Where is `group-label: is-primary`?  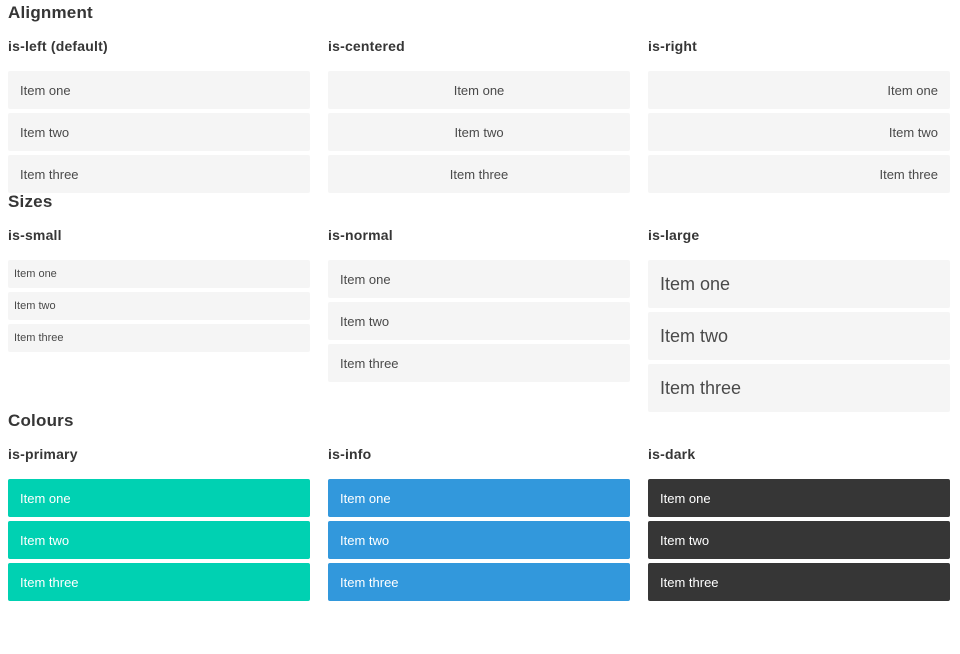 group-label: is-primary is located at coordinates (43, 454).